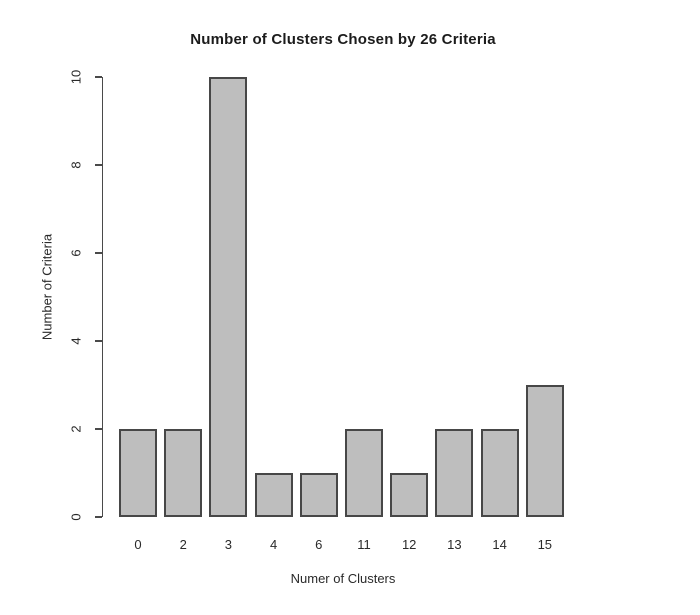 The width and height of the screenshot is (700, 615). Describe the element at coordinates (102, 297) in the screenshot. I see `y-axis-line` at that location.